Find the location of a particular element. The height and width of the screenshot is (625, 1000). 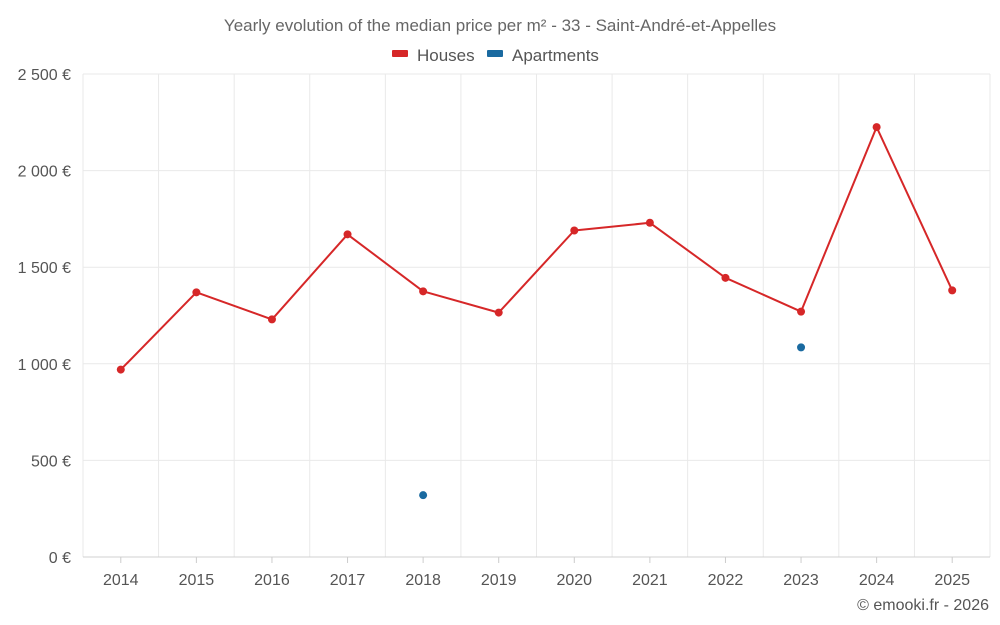

data-point-houses-2023 is located at coordinates (801, 311).